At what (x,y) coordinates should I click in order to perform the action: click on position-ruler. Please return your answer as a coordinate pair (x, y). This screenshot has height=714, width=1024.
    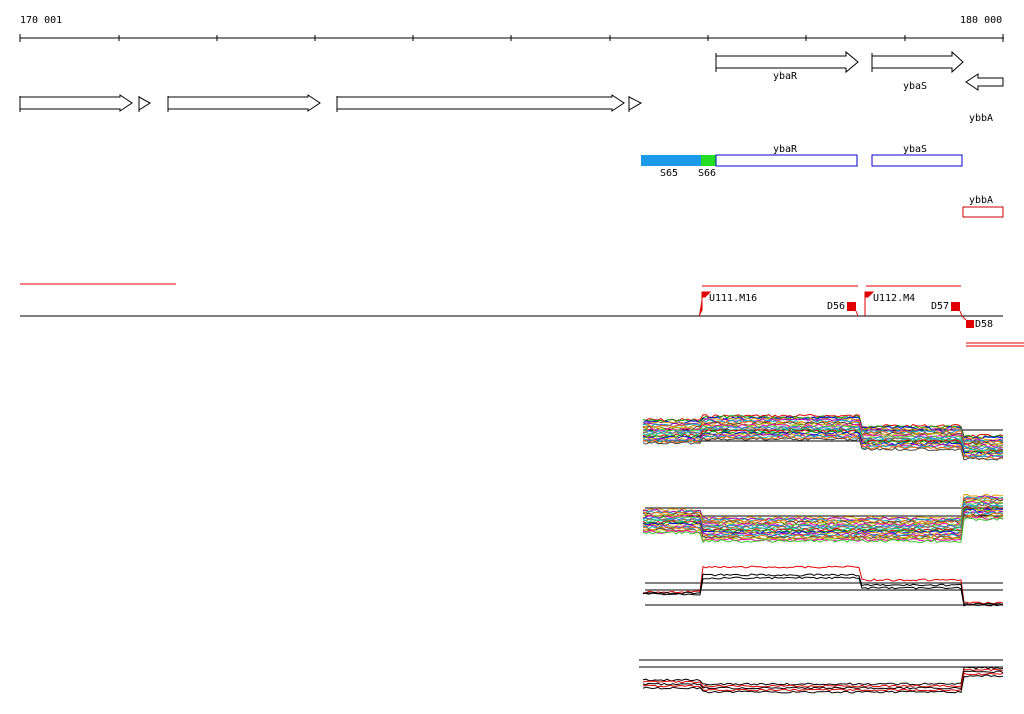
    Looking at the image, I should click on (511, 38).